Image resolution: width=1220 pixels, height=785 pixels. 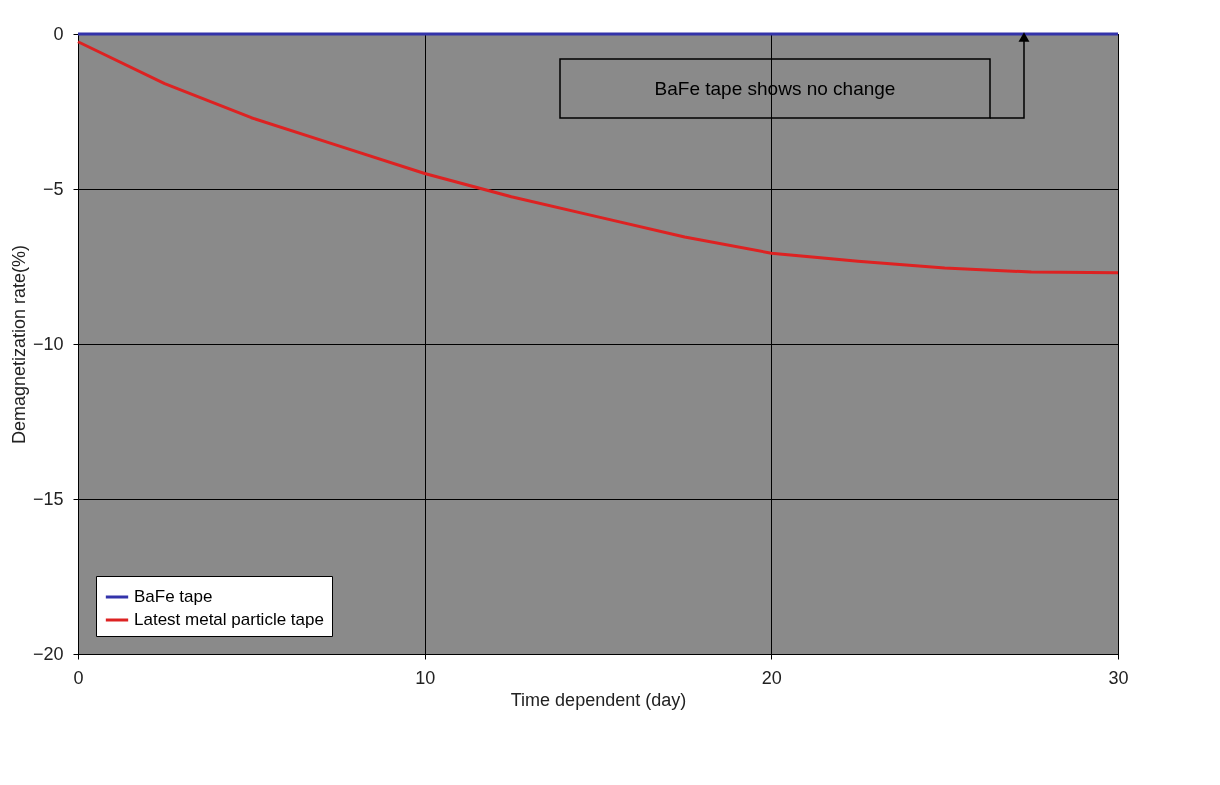 What do you see at coordinates (58, 33) in the screenshot?
I see `y-tick-label: 0` at bounding box center [58, 33].